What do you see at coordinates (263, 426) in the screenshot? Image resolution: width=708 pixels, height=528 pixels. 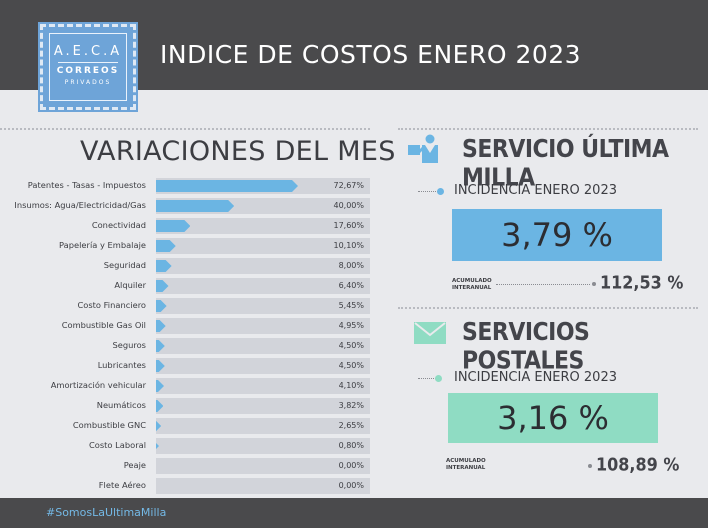 I see `bar-track: 2,65%` at bounding box center [263, 426].